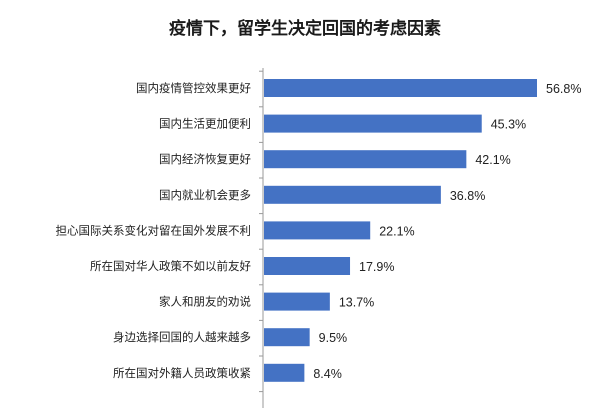 The height and width of the screenshot is (415, 610). I want to click on category-label: 国内疫情管控效果更好, so click(193, 88).